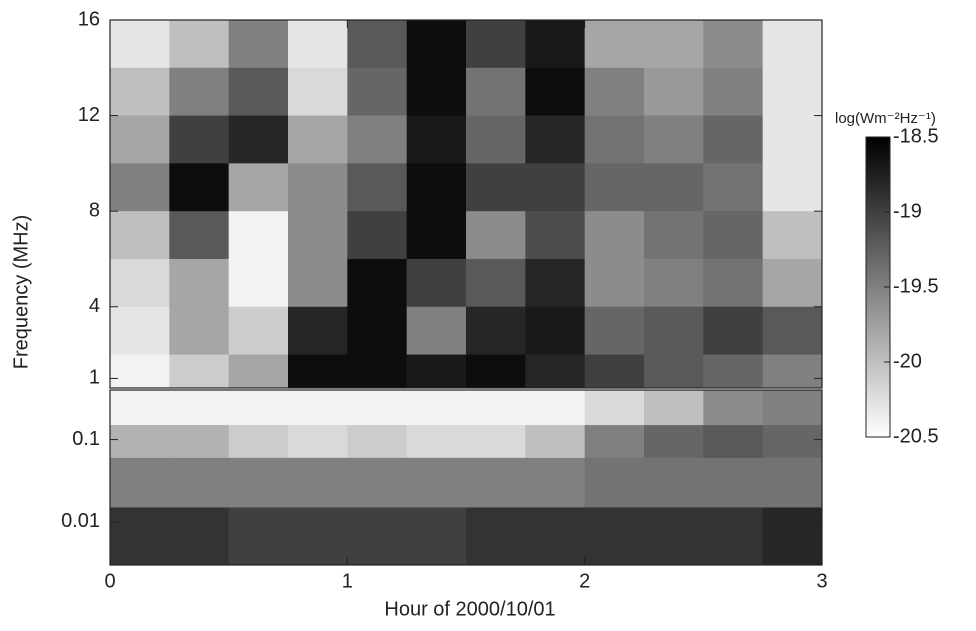 This screenshot has width=976, height=631. Describe the element at coordinates (86, 439) in the screenshot. I see `y-tick-label: 0.1` at that location.